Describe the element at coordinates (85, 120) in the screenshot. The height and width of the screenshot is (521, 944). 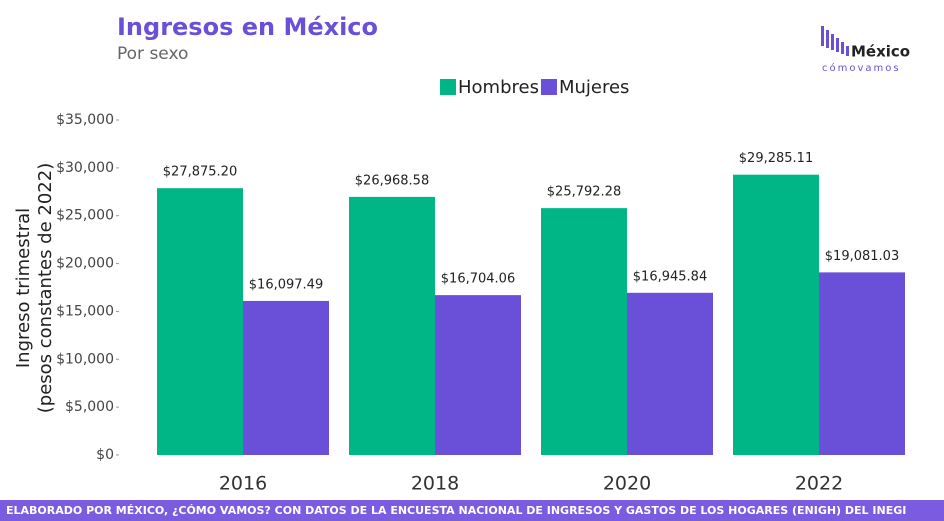
I see `y-tick-label: $35,000` at that location.